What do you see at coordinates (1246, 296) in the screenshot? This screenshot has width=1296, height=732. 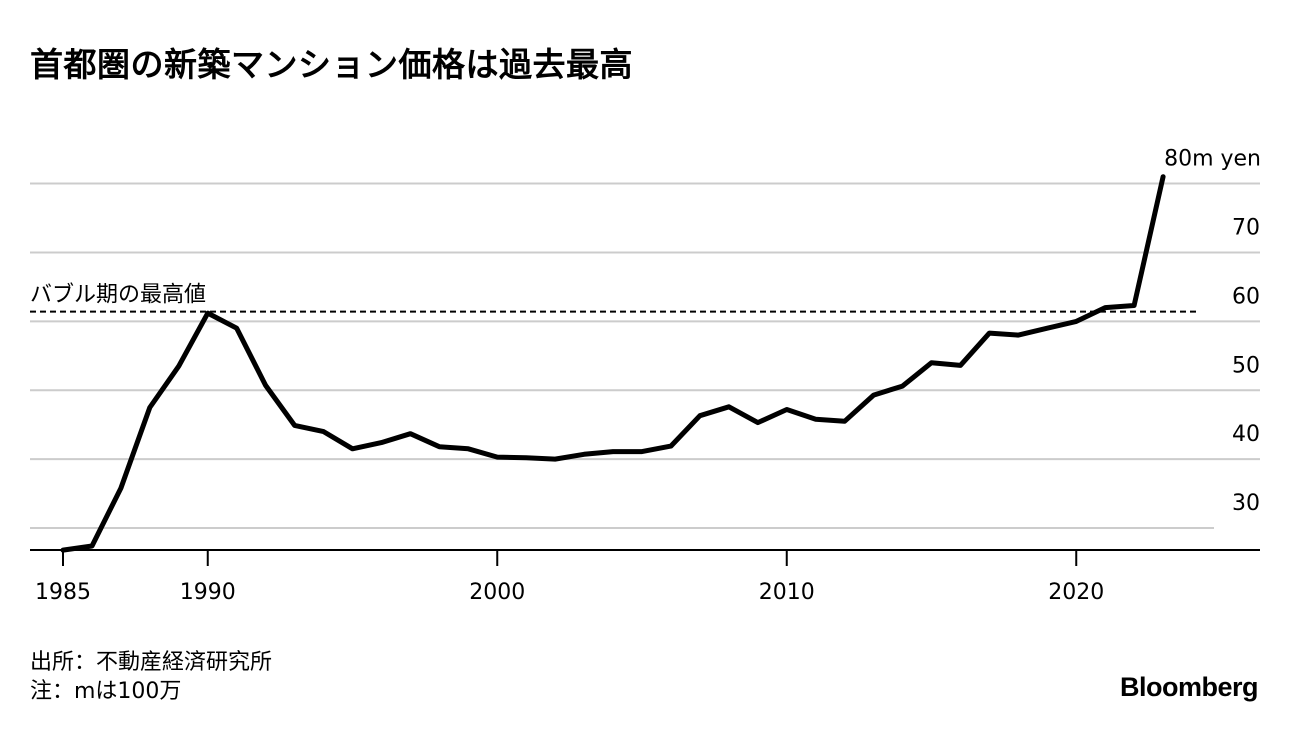 I see `y-tick-label: 60` at bounding box center [1246, 296].